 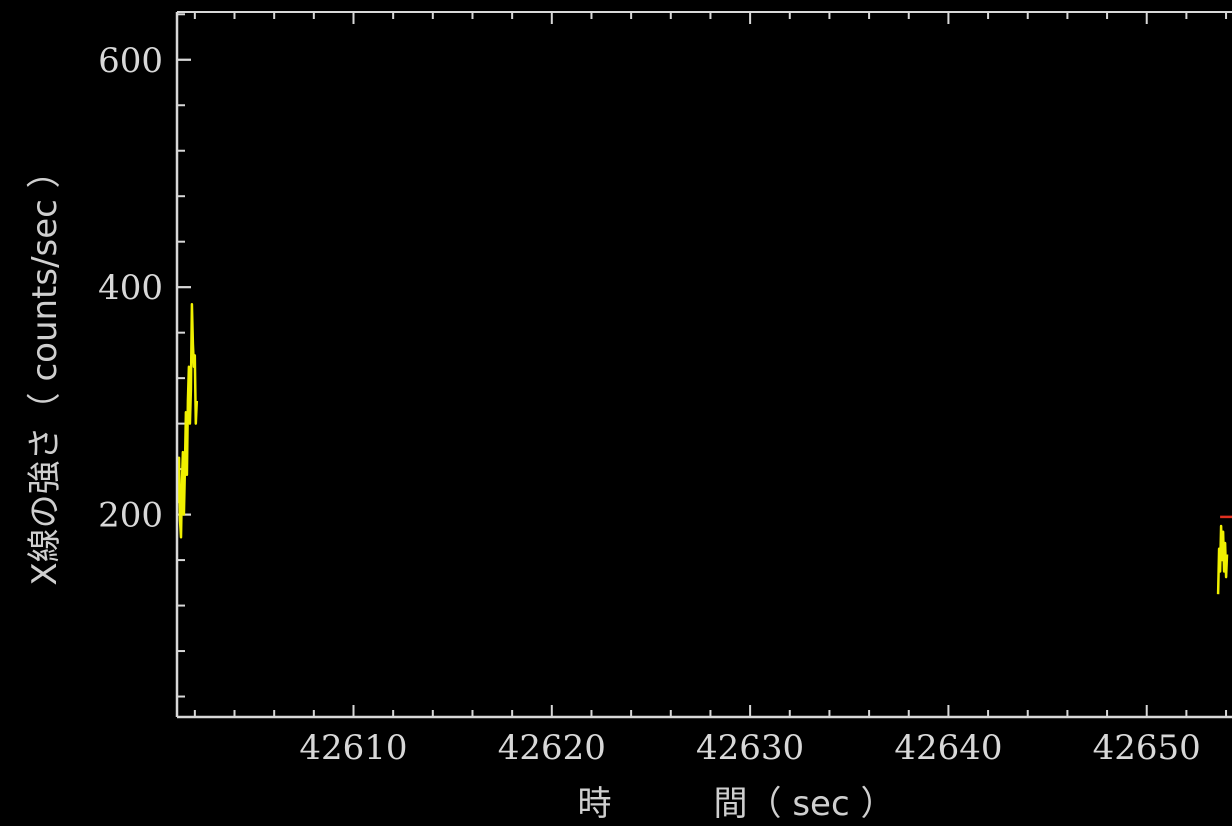 I want to click on y-tick-label: 400, so click(x=130, y=288).